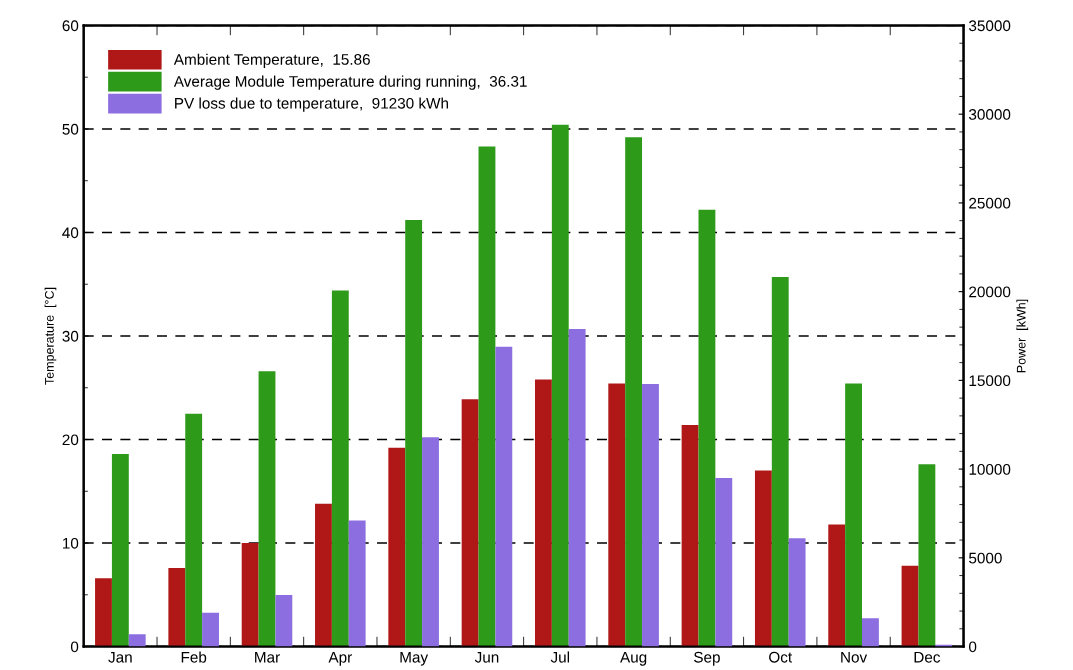  I want to click on y-tick-label: 50, so click(70, 129).